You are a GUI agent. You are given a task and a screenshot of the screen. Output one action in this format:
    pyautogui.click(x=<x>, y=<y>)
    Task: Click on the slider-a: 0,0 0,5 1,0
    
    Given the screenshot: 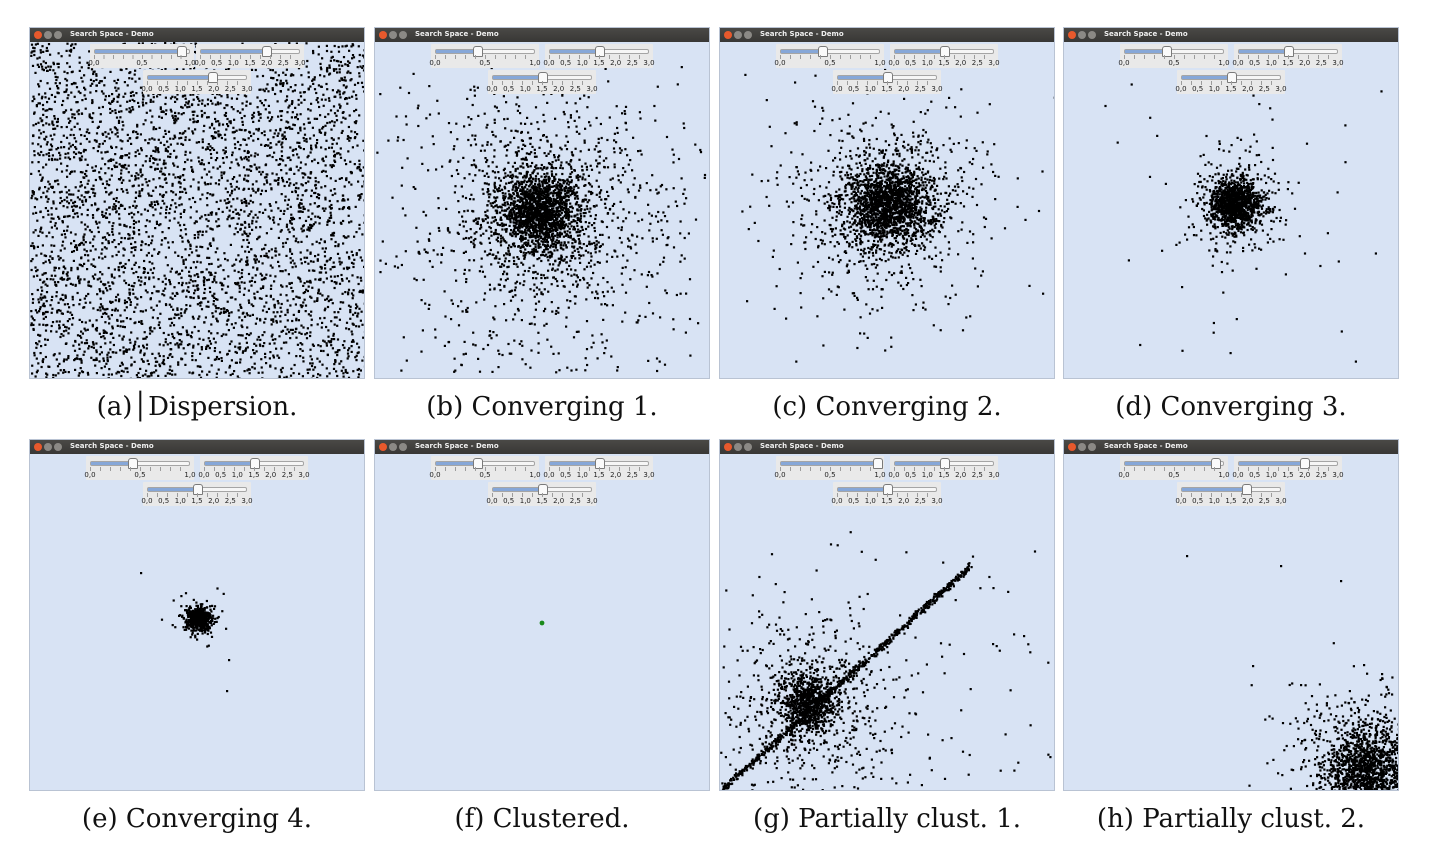 What is the action you would take?
    pyautogui.click(x=142, y=56)
    